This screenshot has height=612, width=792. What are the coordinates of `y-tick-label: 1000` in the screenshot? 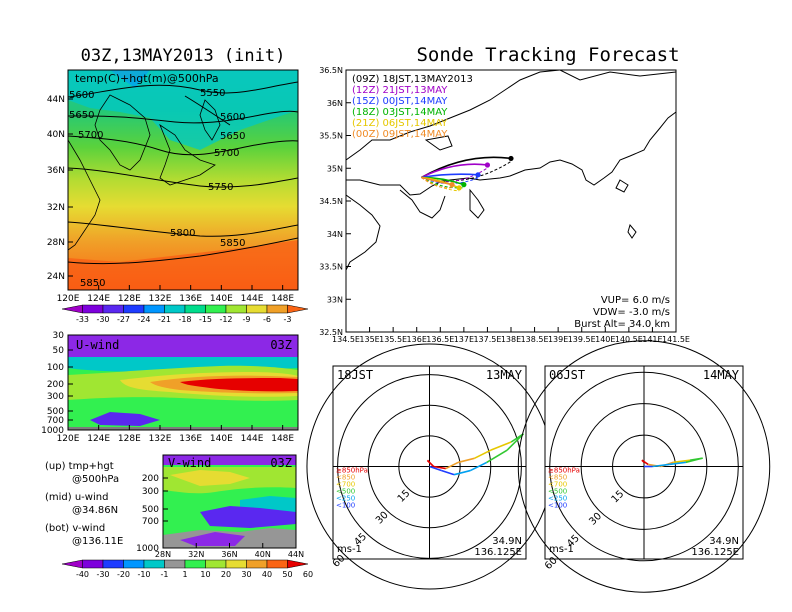 It's located at (52, 431).